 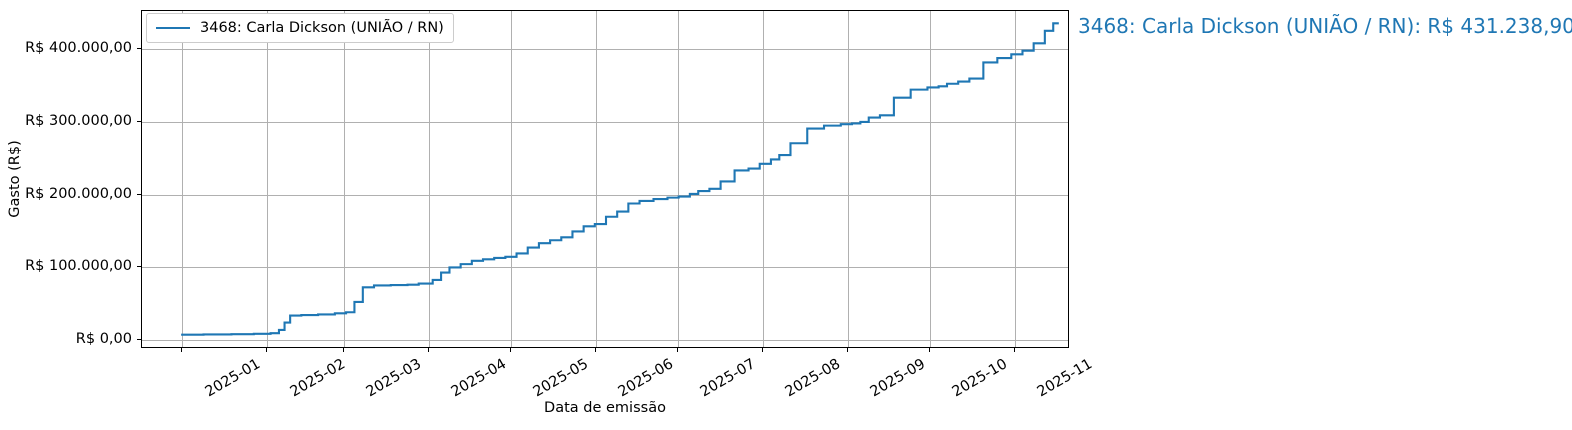 I want to click on x-tick-label: 2025-09, so click(x=898, y=378).